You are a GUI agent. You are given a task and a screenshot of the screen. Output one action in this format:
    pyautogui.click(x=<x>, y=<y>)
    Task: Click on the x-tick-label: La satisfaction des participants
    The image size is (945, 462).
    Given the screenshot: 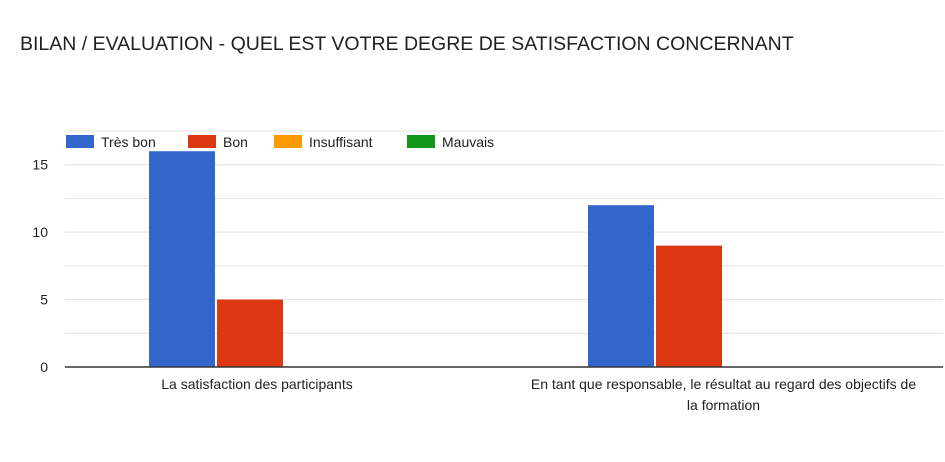 What is the action you would take?
    pyautogui.click(x=256, y=384)
    